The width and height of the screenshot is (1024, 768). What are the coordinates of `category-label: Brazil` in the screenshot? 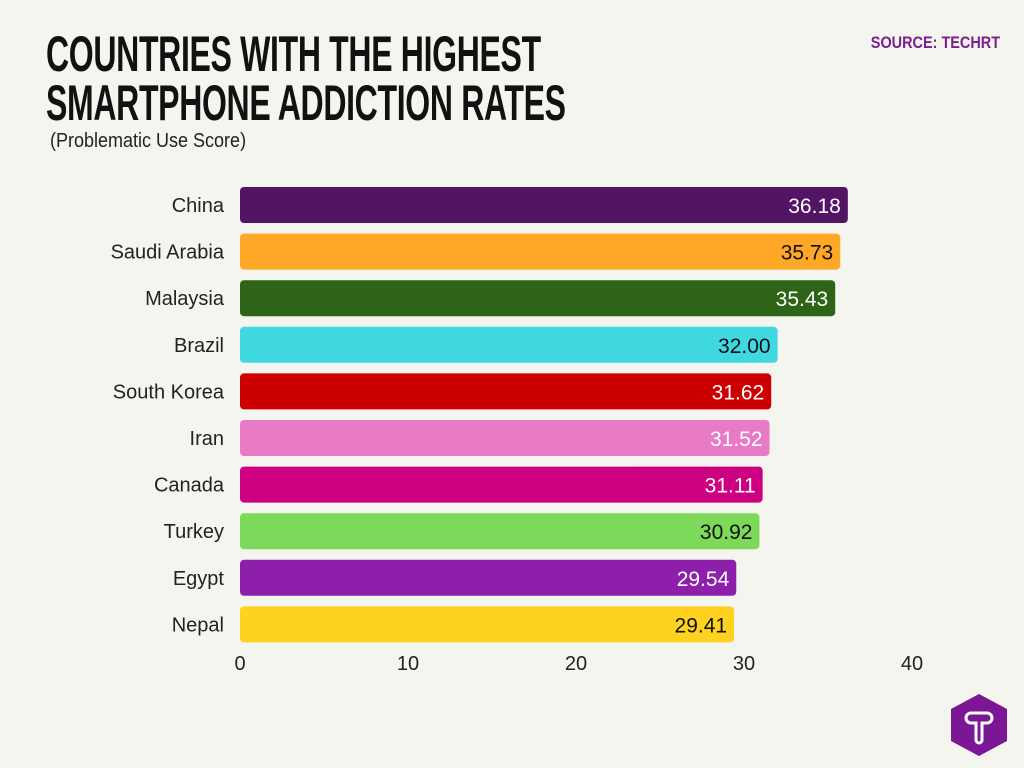 It's located at (199, 346).